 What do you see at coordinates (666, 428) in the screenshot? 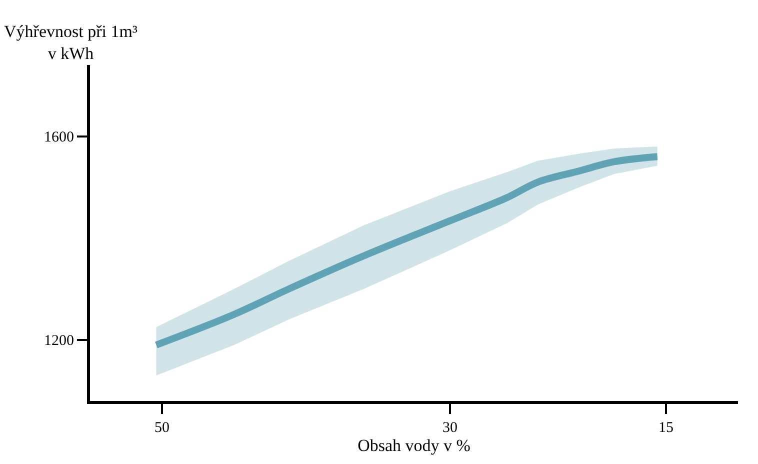
I see `x-tick-label: 15` at bounding box center [666, 428].